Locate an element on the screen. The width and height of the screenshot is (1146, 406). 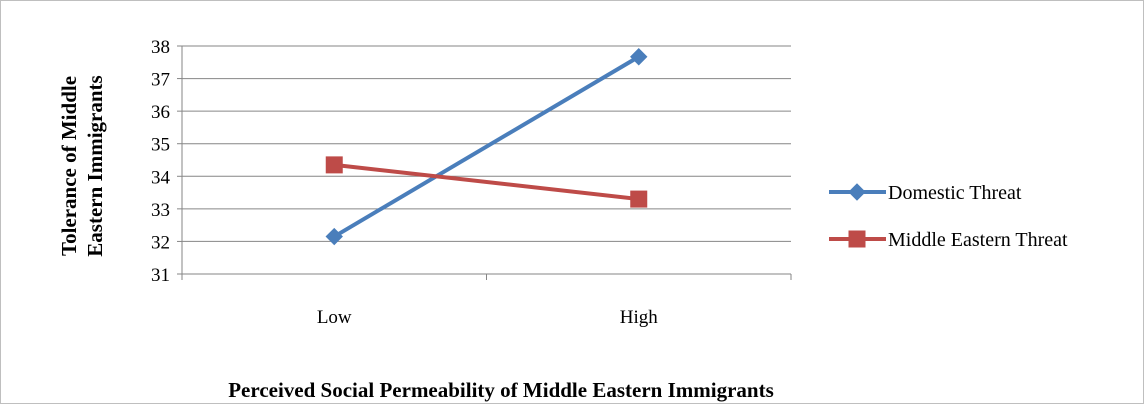
data-point-middle-eastern-threat-low is located at coordinates (334, 165).